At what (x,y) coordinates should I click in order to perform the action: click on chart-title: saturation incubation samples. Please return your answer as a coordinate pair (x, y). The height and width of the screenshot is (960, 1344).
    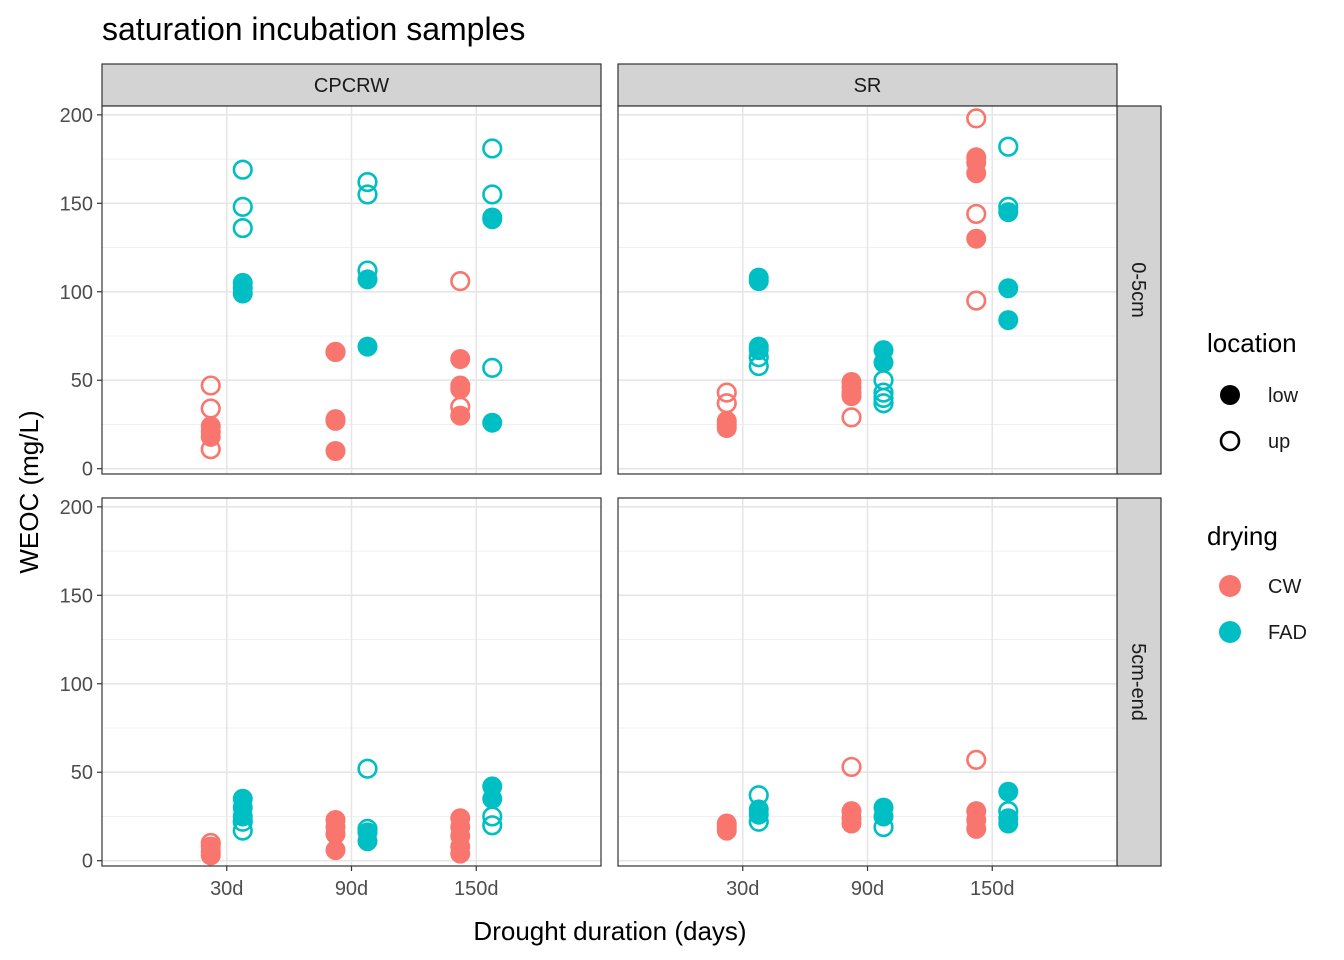
    Looking at the image, I should click on (313, 29).